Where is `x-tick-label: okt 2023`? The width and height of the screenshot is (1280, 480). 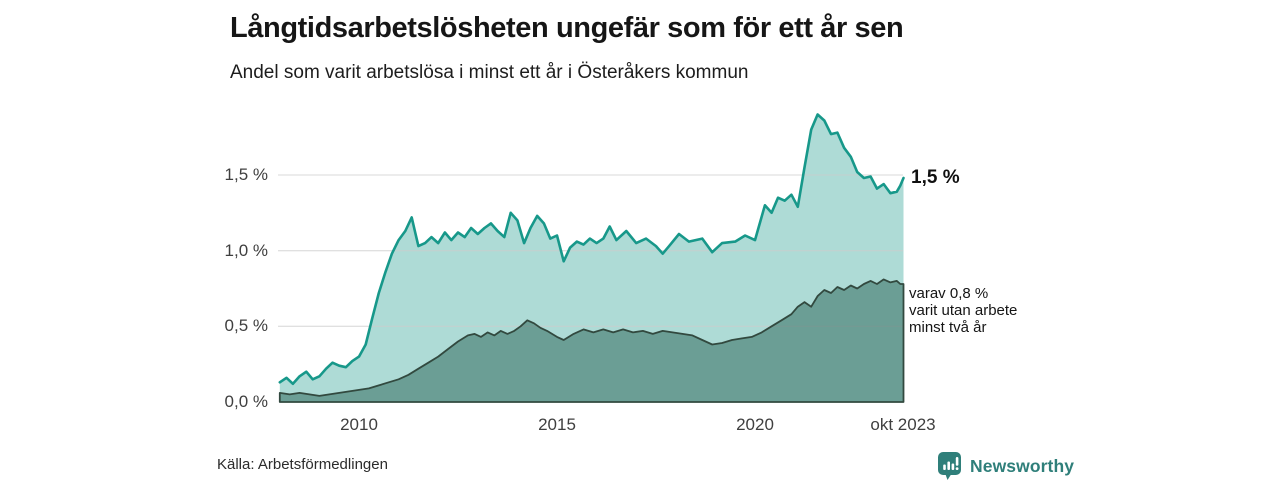
x-tick-label: okt 2023 is located at coordinates (903, 424).